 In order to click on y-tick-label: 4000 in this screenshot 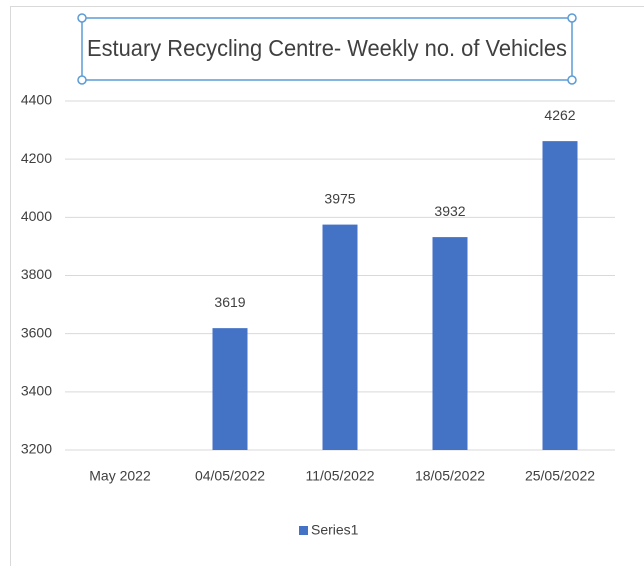, I will do `click(36, 216)`.